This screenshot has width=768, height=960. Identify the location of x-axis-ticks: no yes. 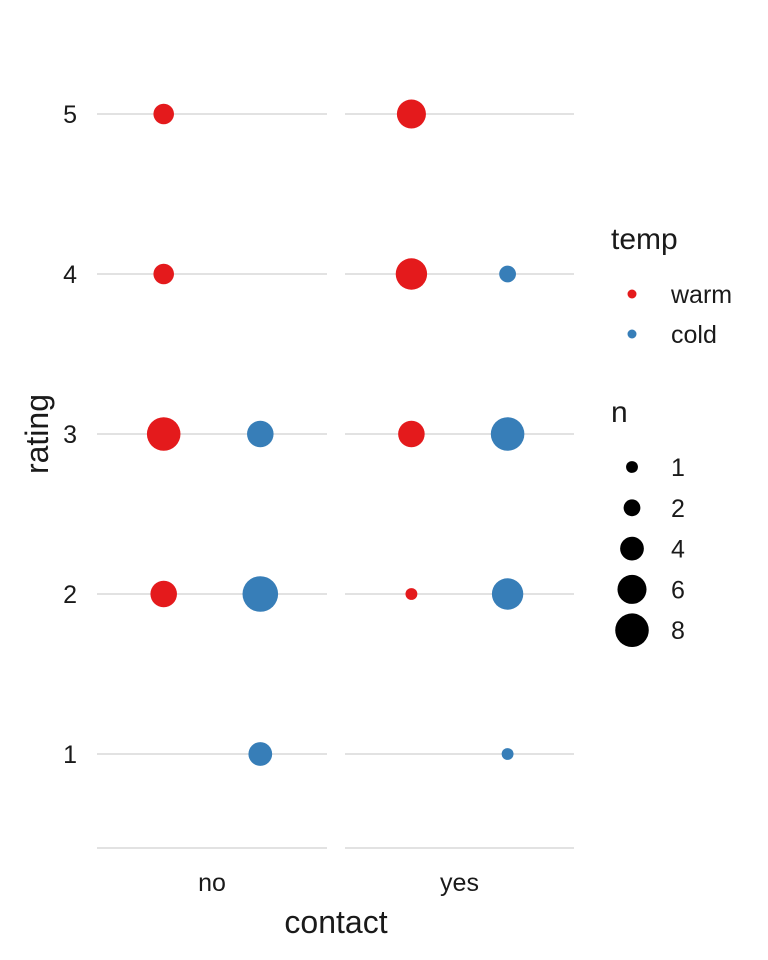
(338, 883).